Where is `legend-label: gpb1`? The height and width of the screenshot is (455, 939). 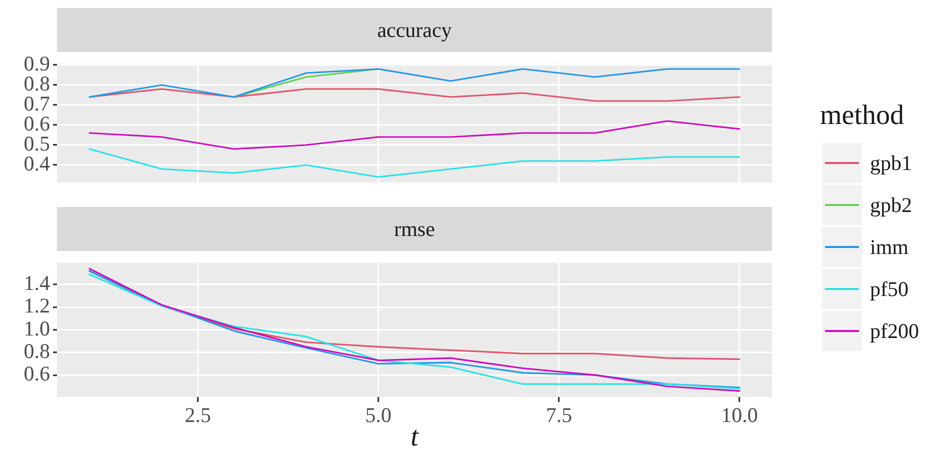
legend-label: gpb1 is located at coordinates (891, 163).